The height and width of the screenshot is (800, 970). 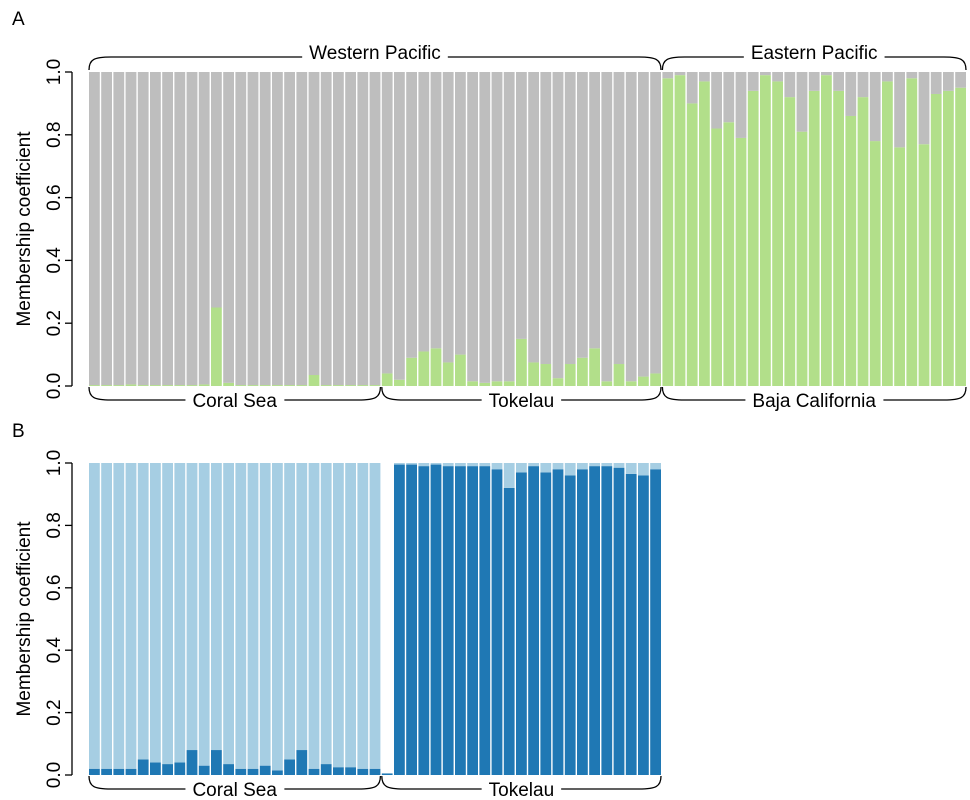 What do you see at coordinates (18, 19) in the screenshot?
I see `panel-label: A` at bounding box center [18, 19].